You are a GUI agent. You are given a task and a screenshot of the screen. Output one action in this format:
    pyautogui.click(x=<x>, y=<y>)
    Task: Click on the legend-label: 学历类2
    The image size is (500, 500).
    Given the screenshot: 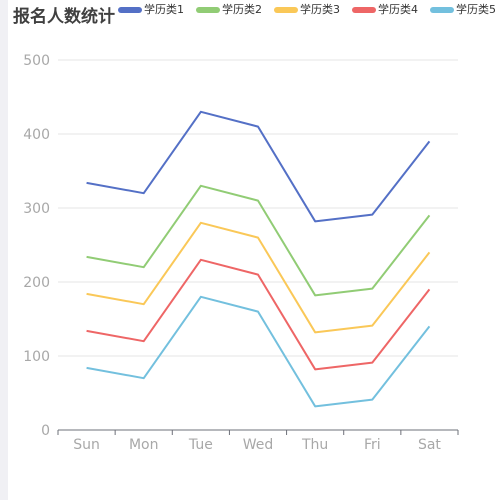 What is the action you would take?
    pyautogui.click(x=242, y=9)
    